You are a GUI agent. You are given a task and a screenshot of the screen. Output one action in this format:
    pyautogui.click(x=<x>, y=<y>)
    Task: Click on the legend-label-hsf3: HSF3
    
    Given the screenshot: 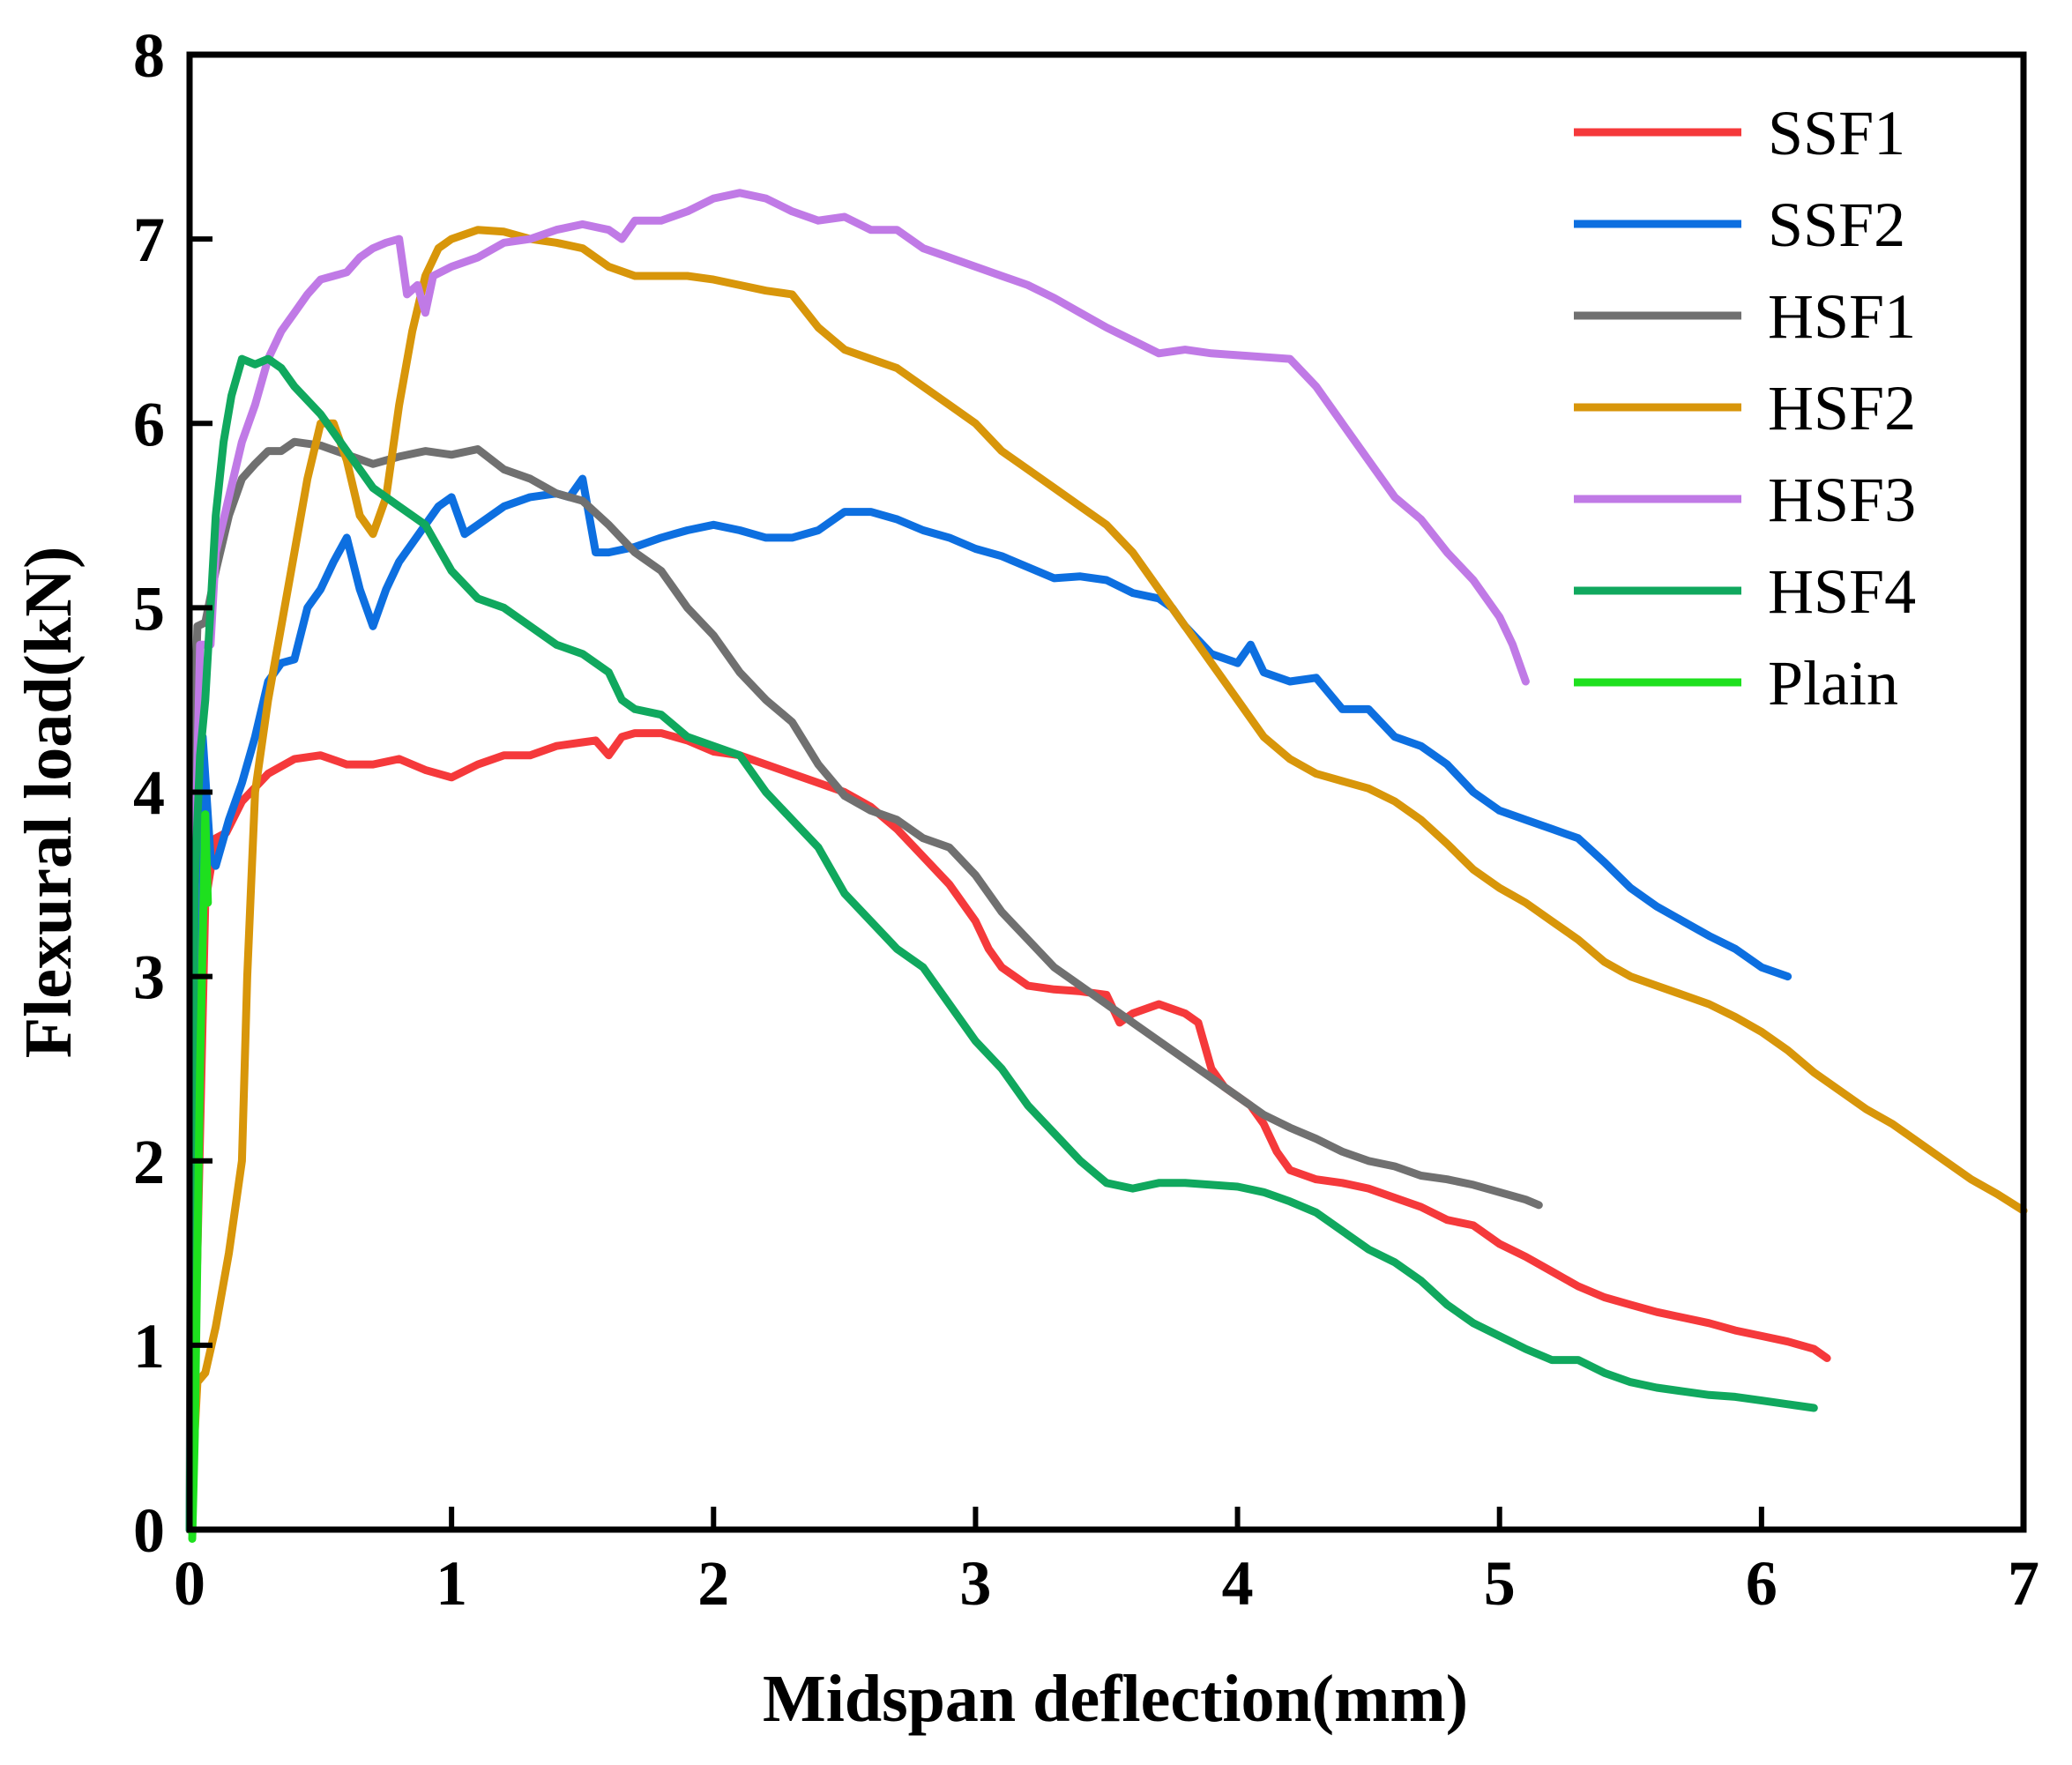 What is the action you would take?
    pyautogui.click(x=1842, y=500)
    